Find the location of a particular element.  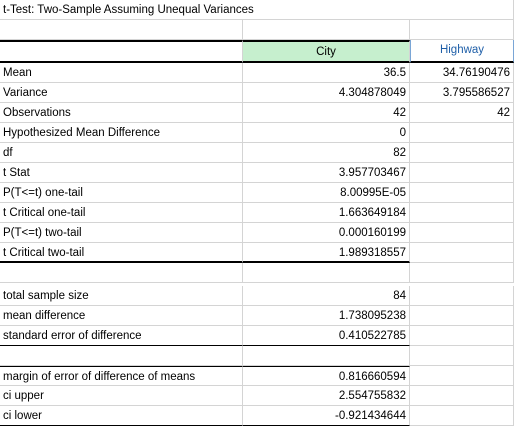

value-total-n: 84 is located at coordinates (326, 296).